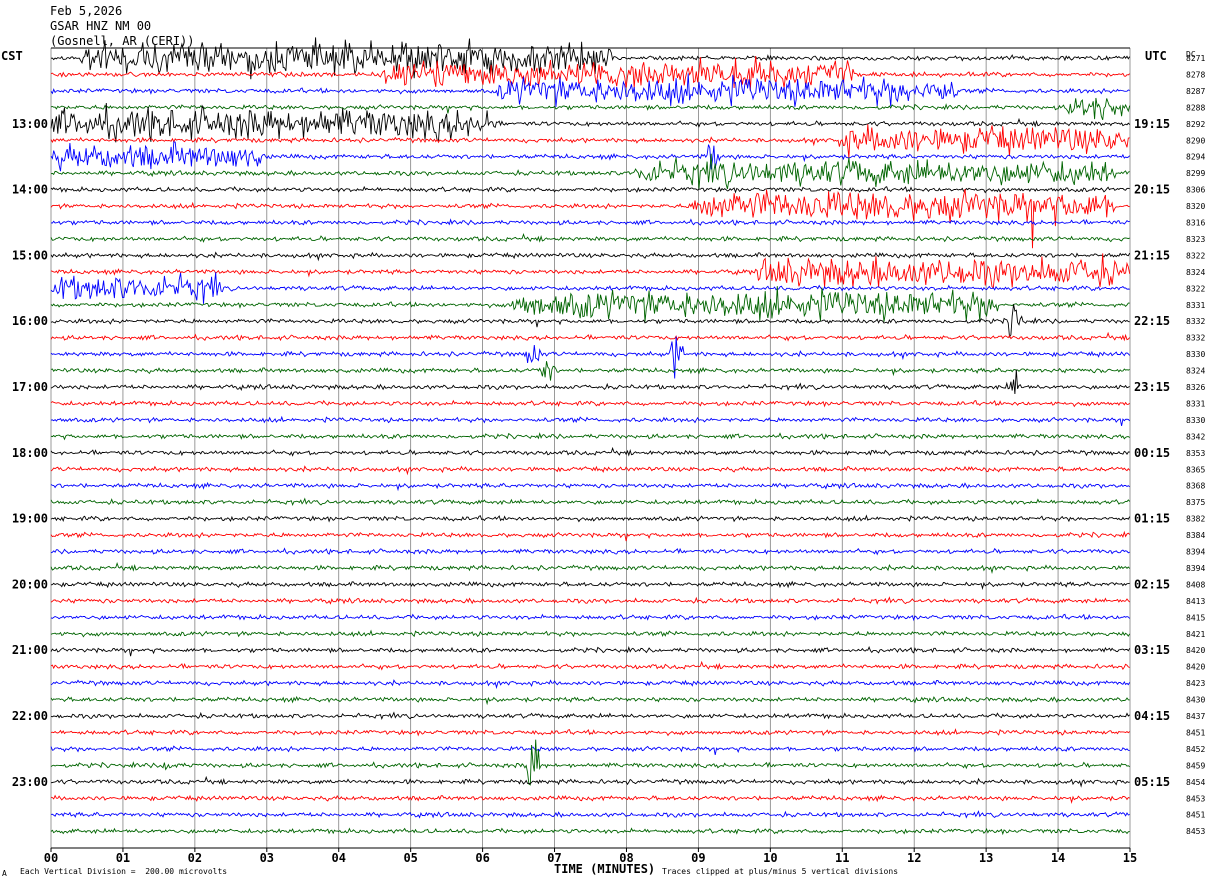 The image size is (1210, 886). Describe the element at coordinates (1195, 239) in the screenshot. I see `dc-offset-11: 8323` at that location.